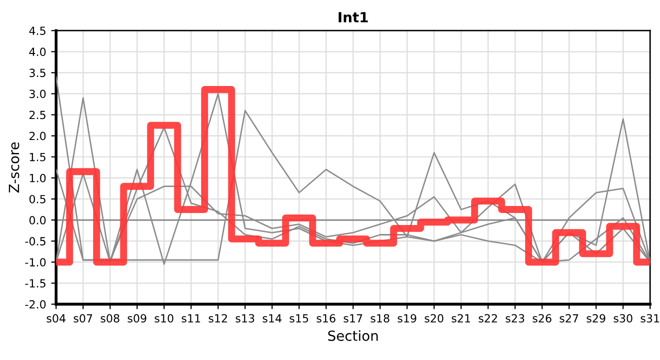 This screenshot has height=360, width=660. Describe the element at coordinates (245, 318) in the screenshot. I see `x-tick-label: s13` at that location.